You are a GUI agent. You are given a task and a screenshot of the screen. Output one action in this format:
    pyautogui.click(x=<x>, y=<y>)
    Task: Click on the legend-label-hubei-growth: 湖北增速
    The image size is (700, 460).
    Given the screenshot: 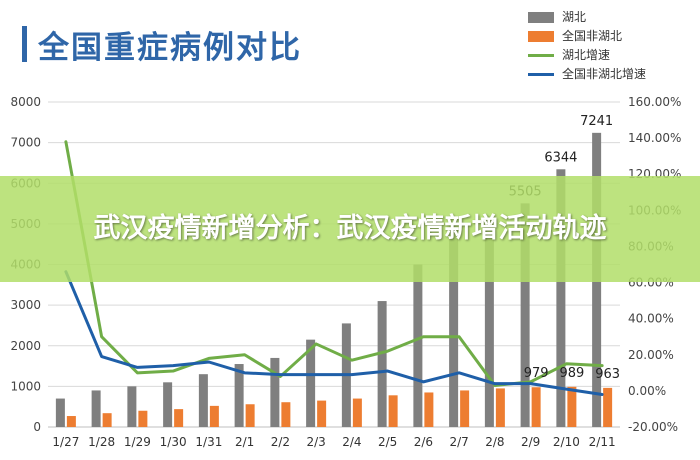 What is the action you would take?
    pyautogui.click(x=586, y=55)
    